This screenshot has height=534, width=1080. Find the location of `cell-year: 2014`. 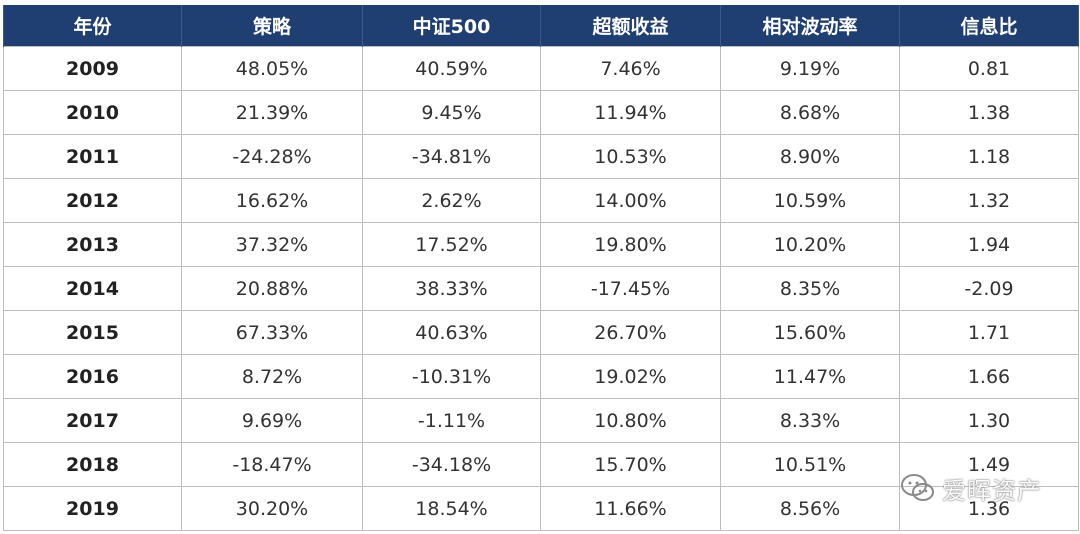

cell-year: 2014 is located at coordinates (92, 288).